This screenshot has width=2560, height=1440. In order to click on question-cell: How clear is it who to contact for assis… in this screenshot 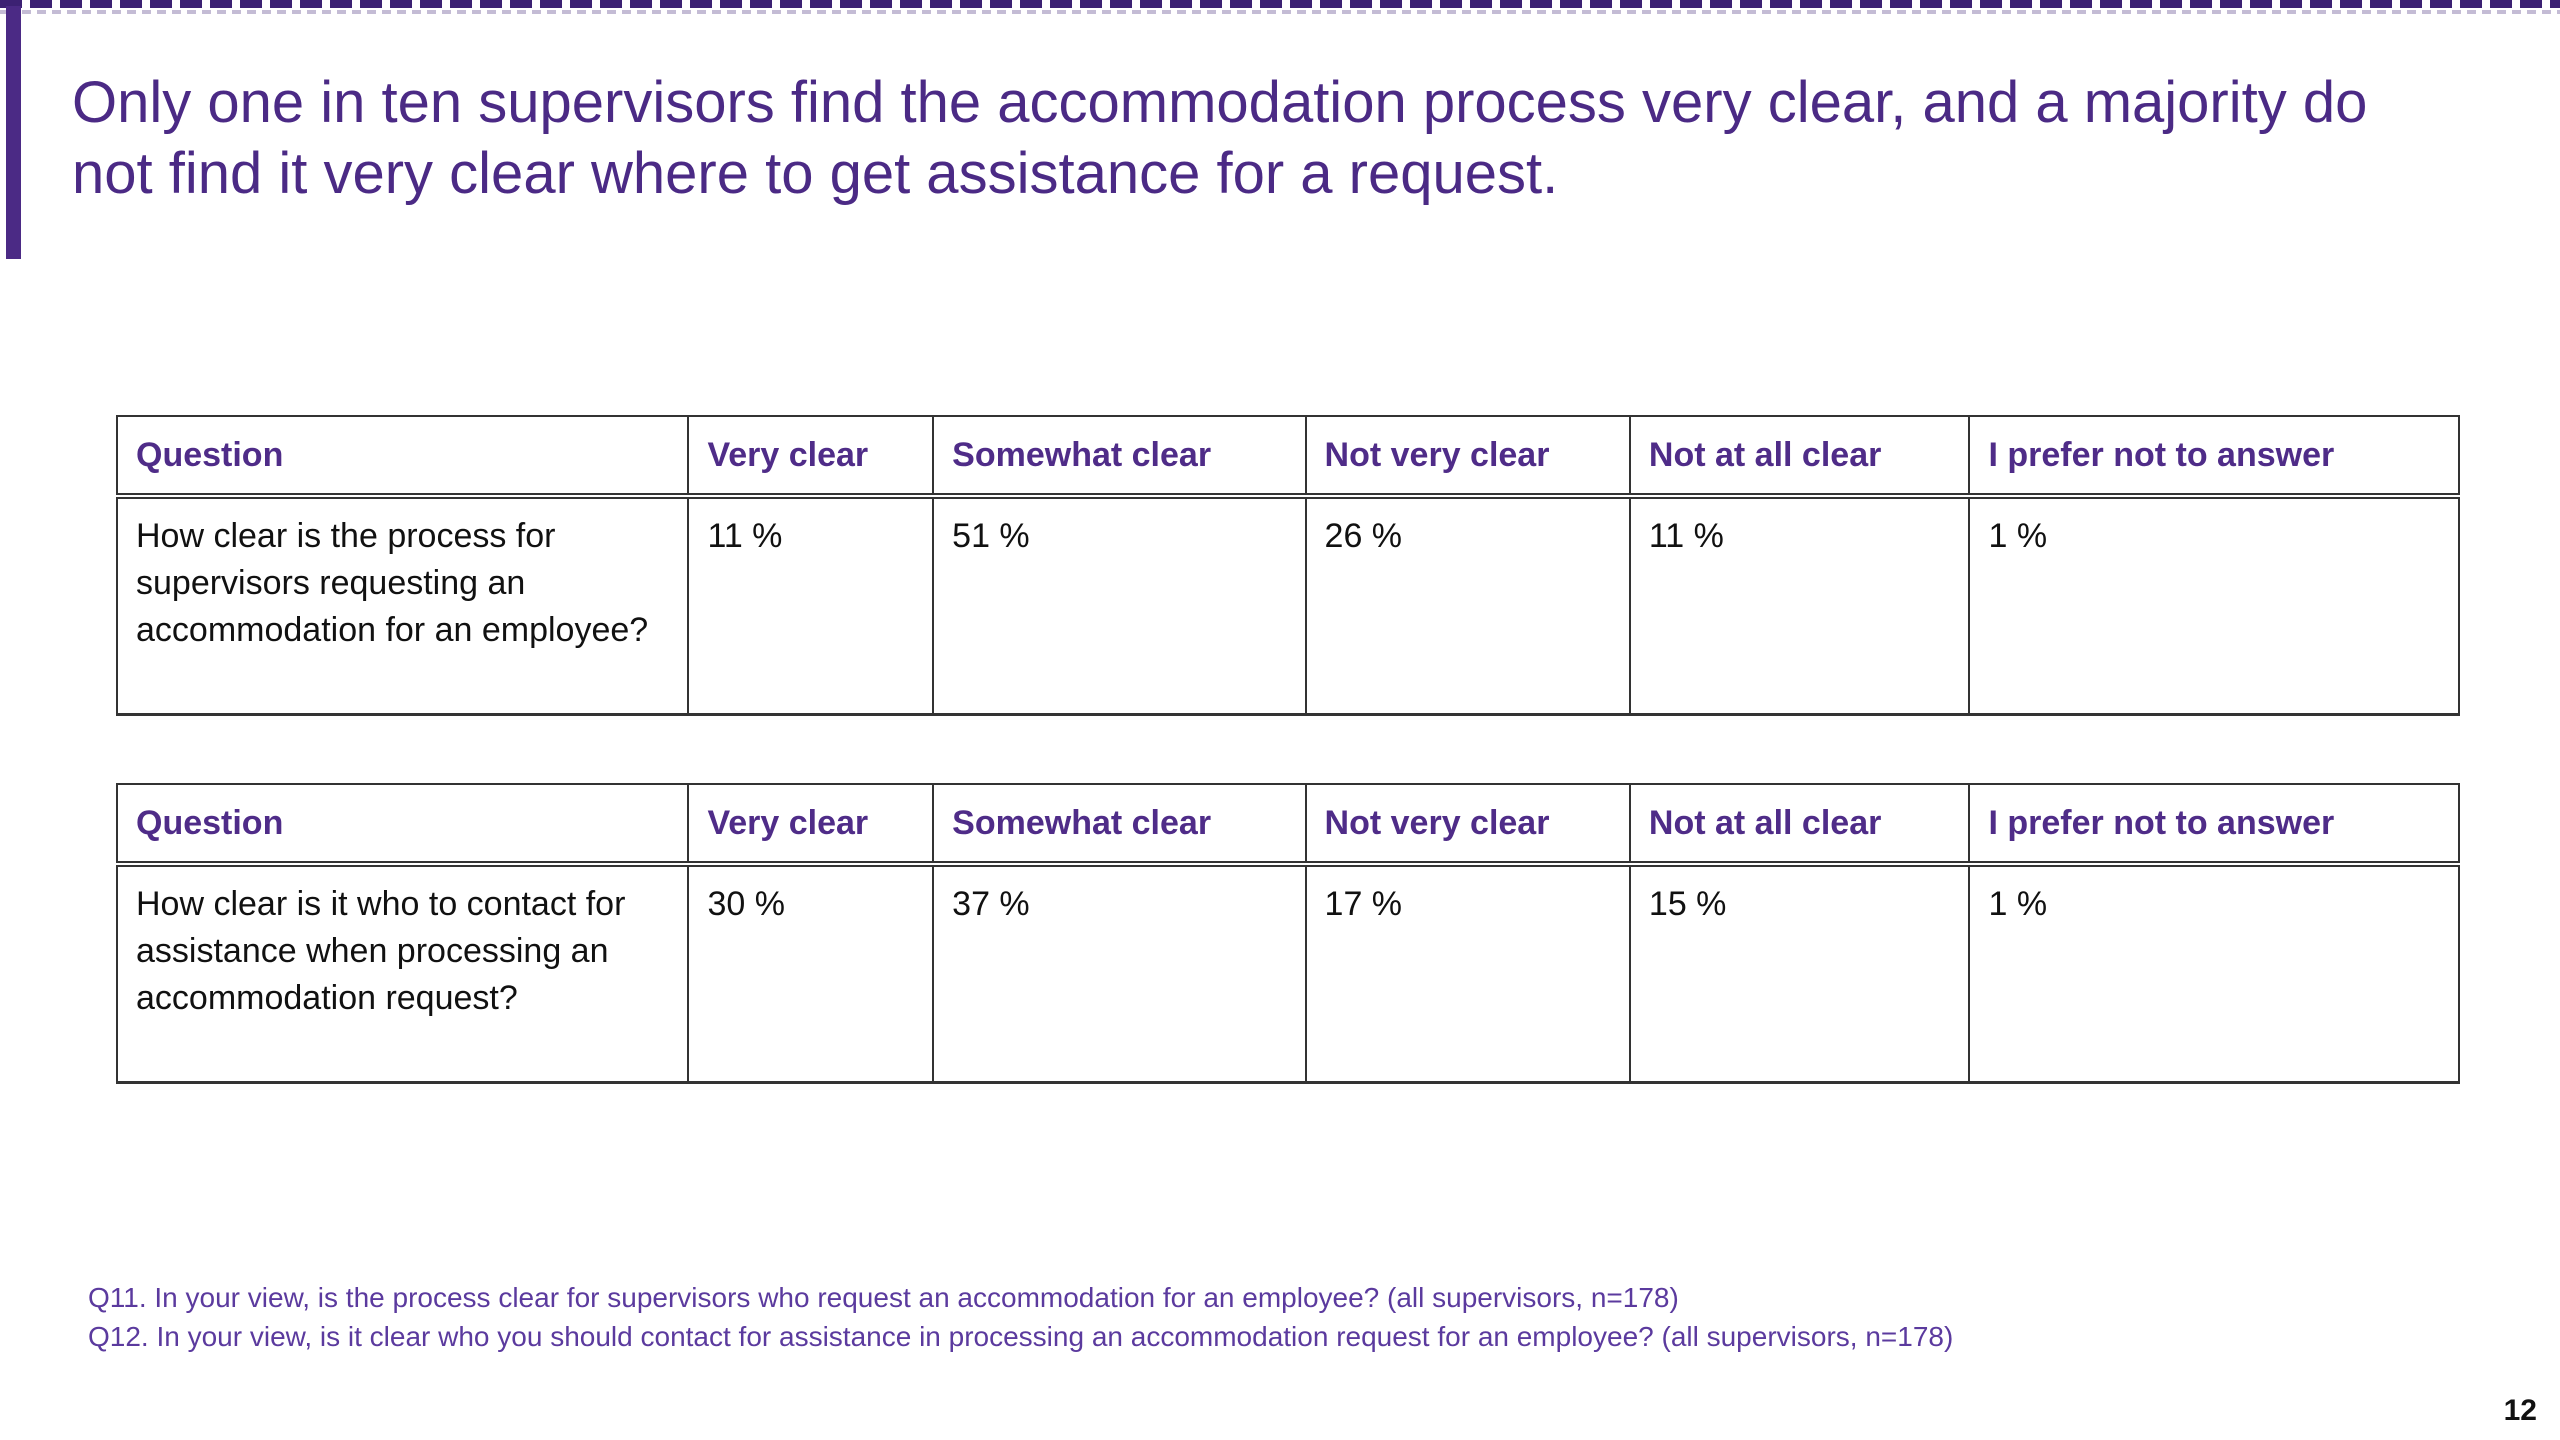, I will do `click(402, 973)`.